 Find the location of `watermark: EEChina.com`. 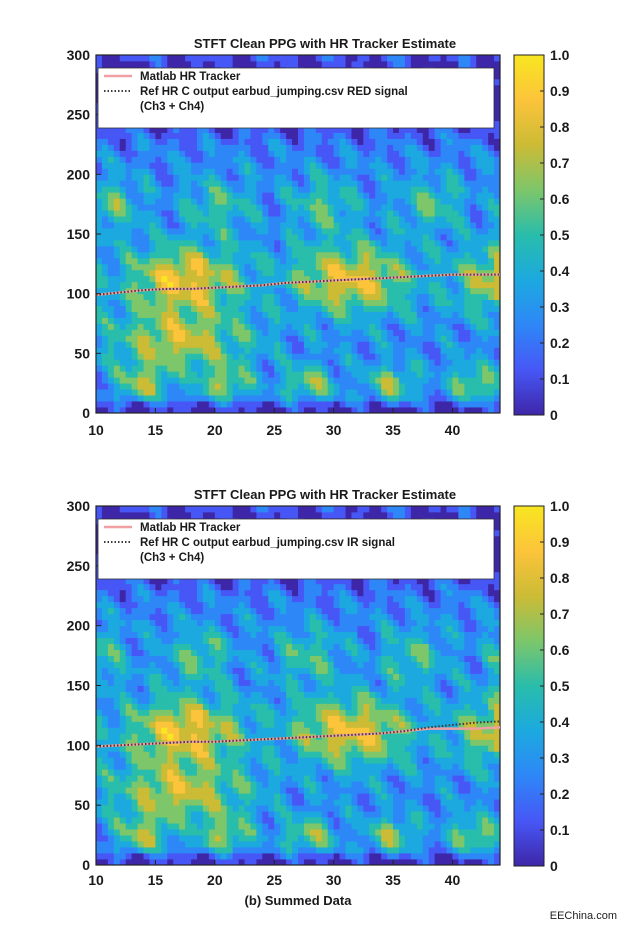

watermark: EEChina.com is located at coordinates (583, 916).